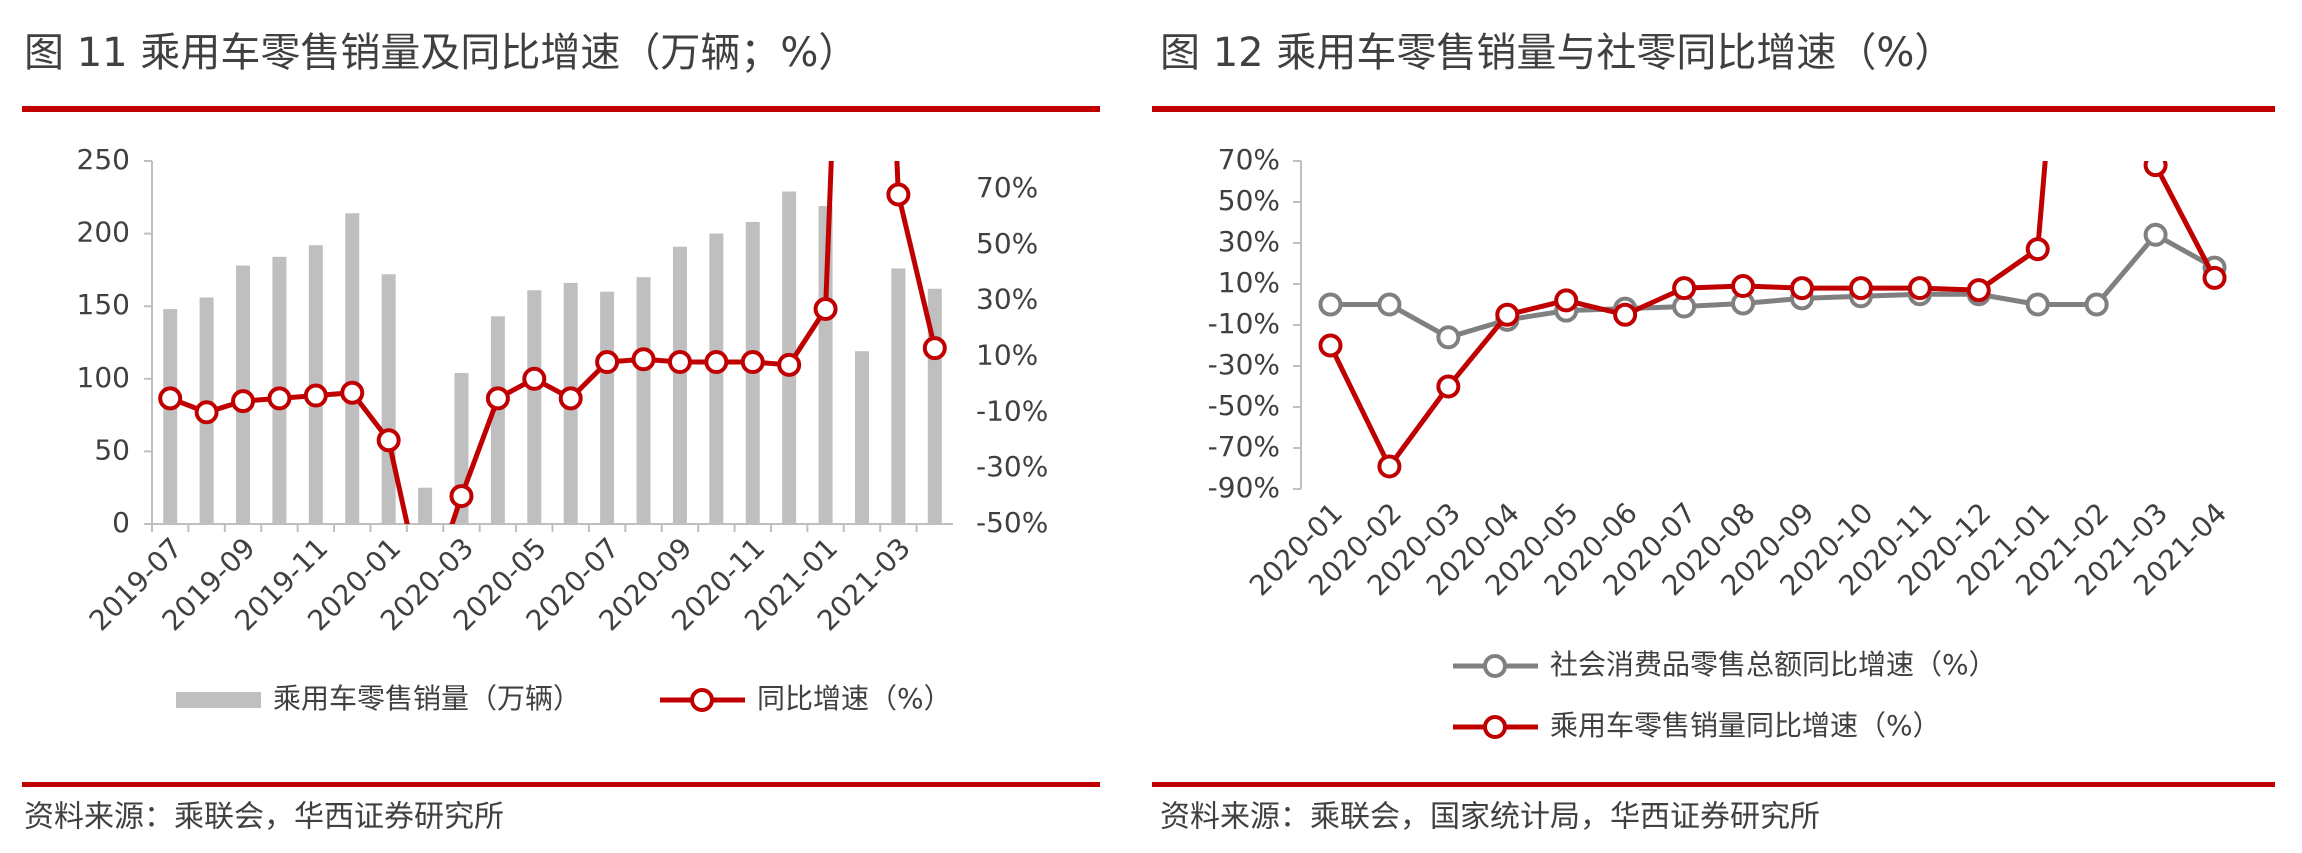 Image resolution: width=2302 pixels, height=853 pixels. What do you see at coordinates (1249, 159) in the screenshot?
I see `y-tick-label: 70%` at bounding box center [1249, 159].